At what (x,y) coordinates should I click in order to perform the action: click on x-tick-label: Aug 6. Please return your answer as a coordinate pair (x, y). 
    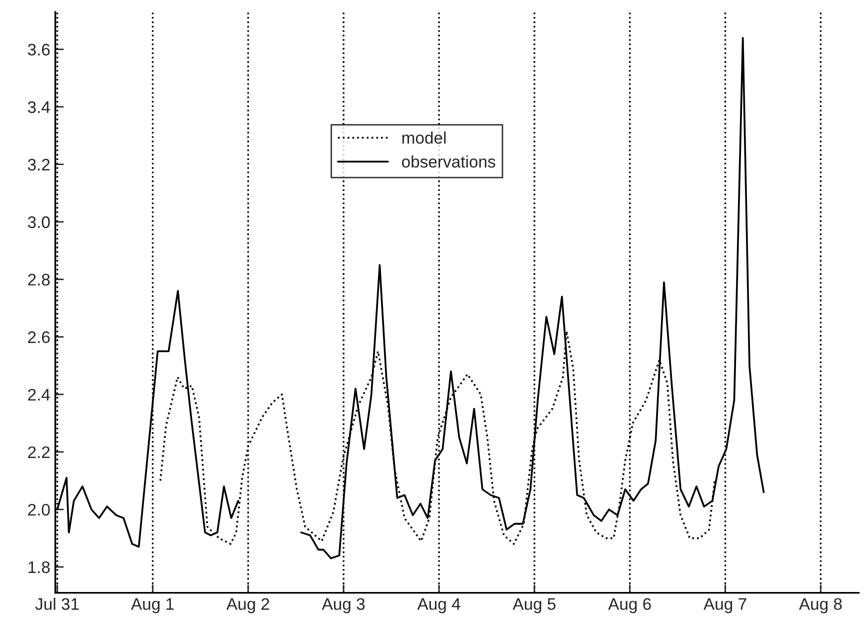
    Looking at the image, I should click on (629, 606).